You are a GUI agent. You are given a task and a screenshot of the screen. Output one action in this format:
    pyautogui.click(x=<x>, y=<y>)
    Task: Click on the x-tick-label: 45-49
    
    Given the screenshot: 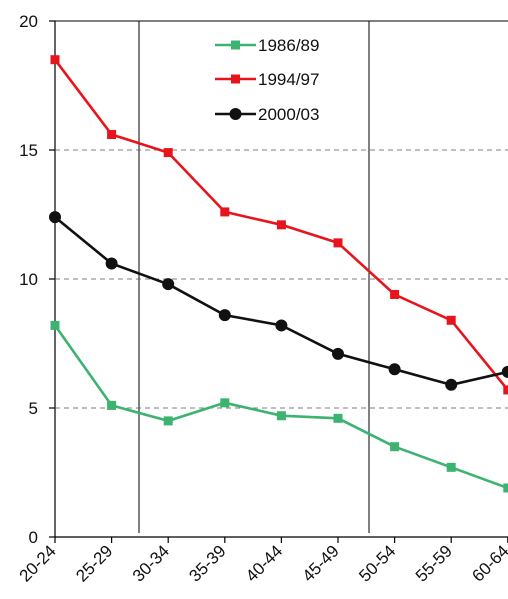 What is the action you would take?
    pyautogui.click(x=321, y=563)
    